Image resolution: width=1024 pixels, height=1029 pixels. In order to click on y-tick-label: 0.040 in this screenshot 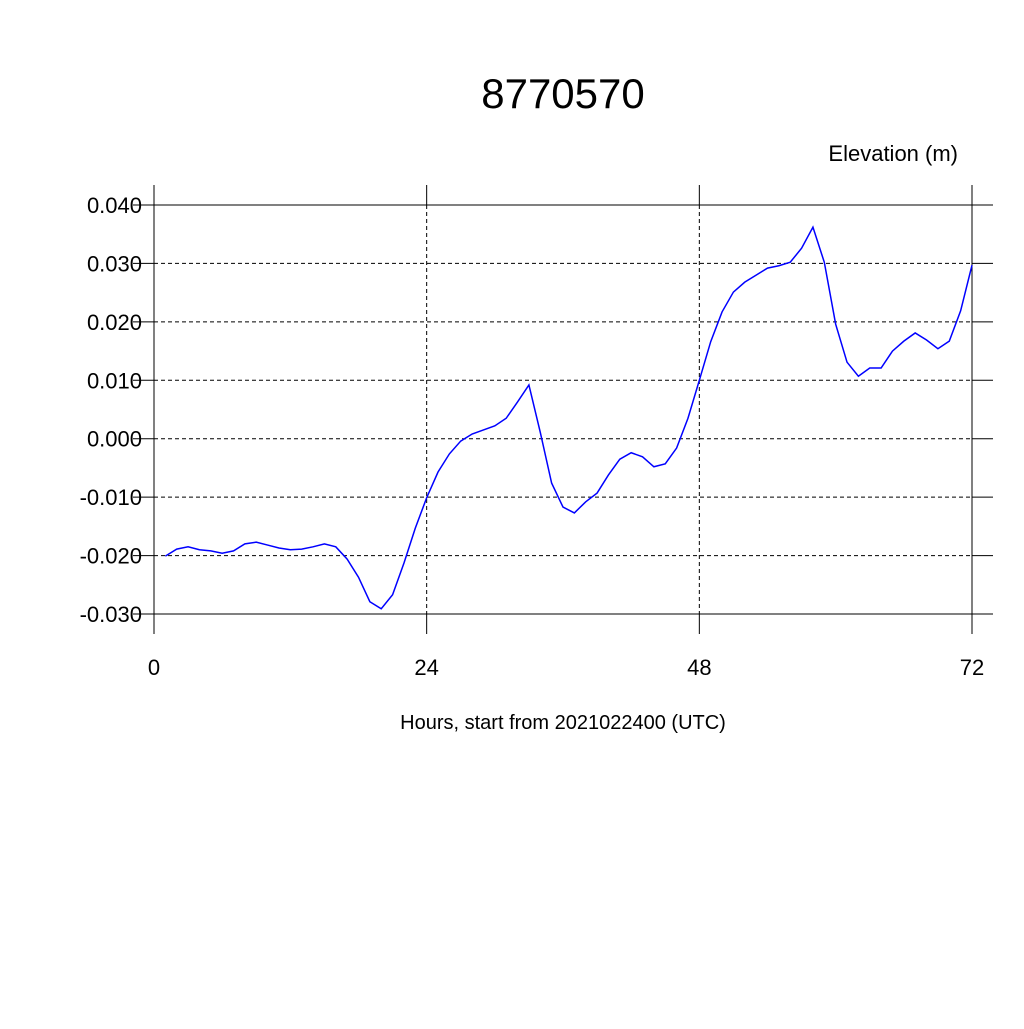, I will do `click(114, 205)`.